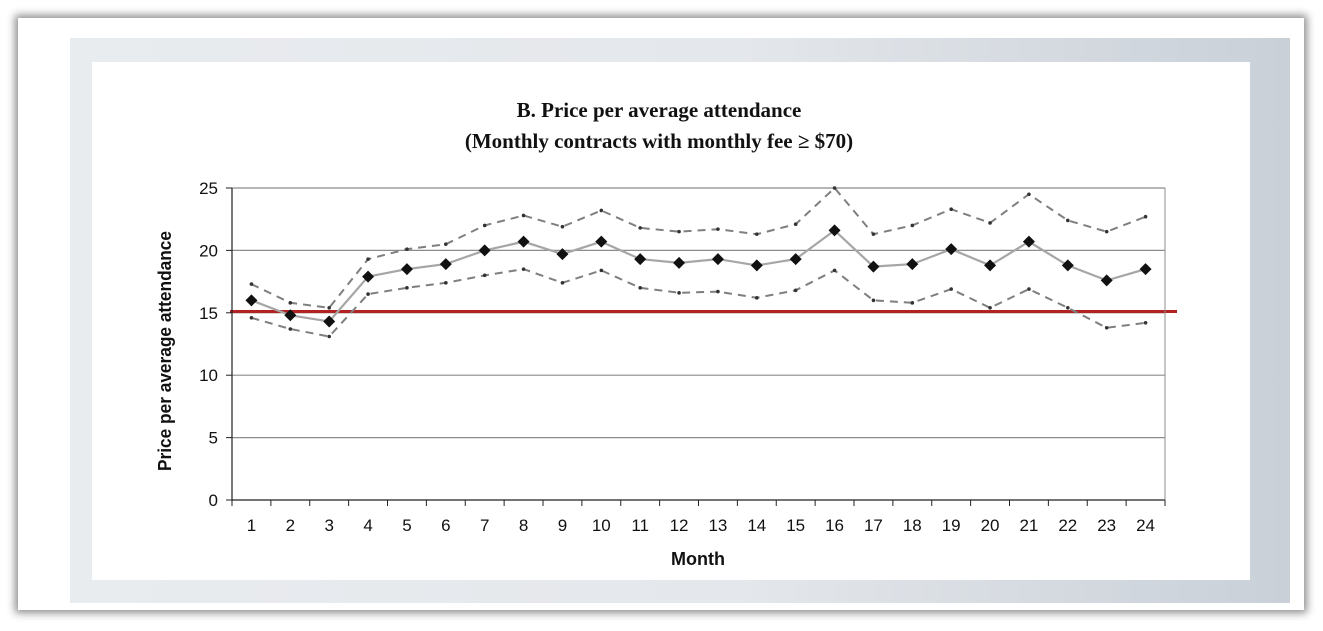 The width and height of the screenshot is (1323, 631). What do you see at coordinates (659, 110) in the screenshot?
I see `chart-title: B. Price per average attendance` at bounding box center [659, 110].